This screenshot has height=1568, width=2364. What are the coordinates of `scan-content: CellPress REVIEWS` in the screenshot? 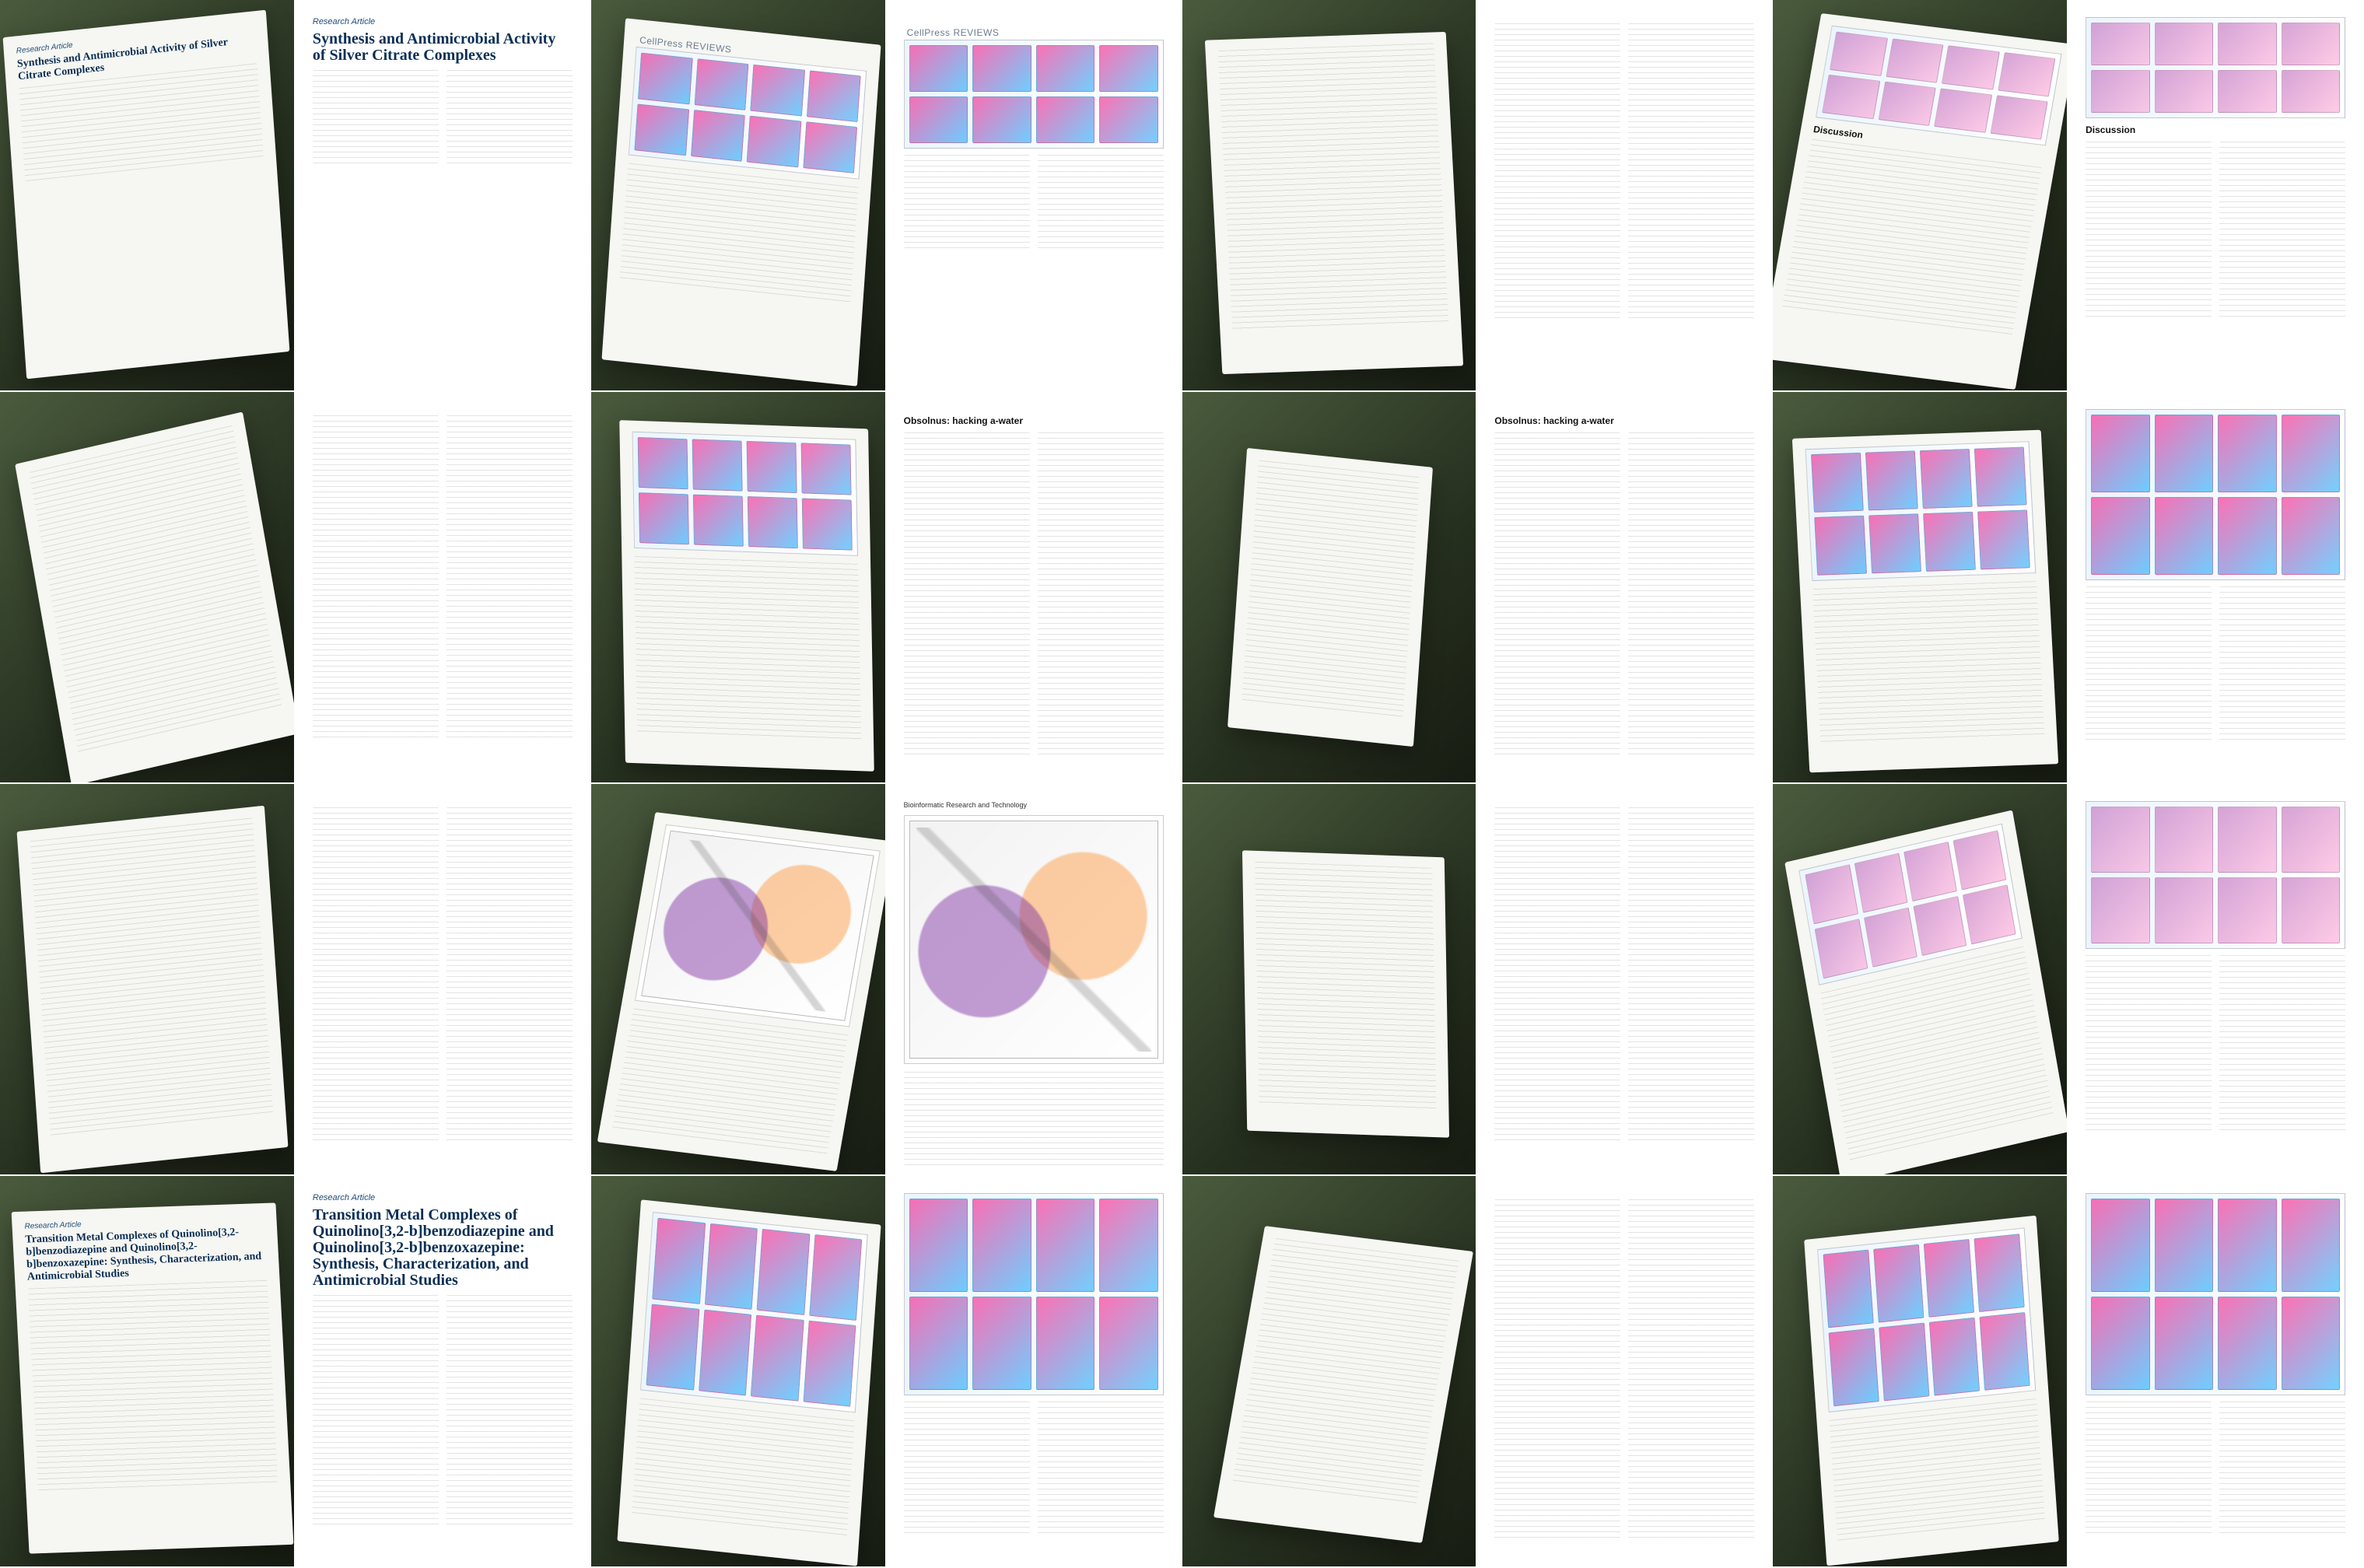 It's located at (1034, 195).